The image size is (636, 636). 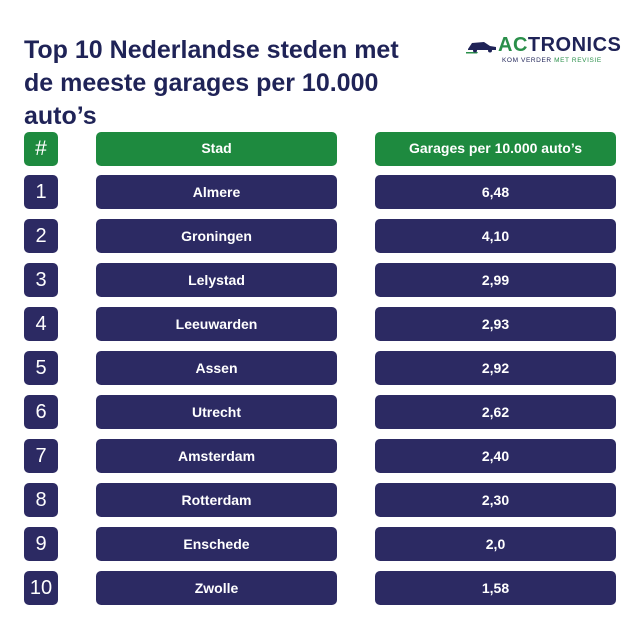 I want to click on logo-wordmark-prefix: AC, so click(x=513, y=45).